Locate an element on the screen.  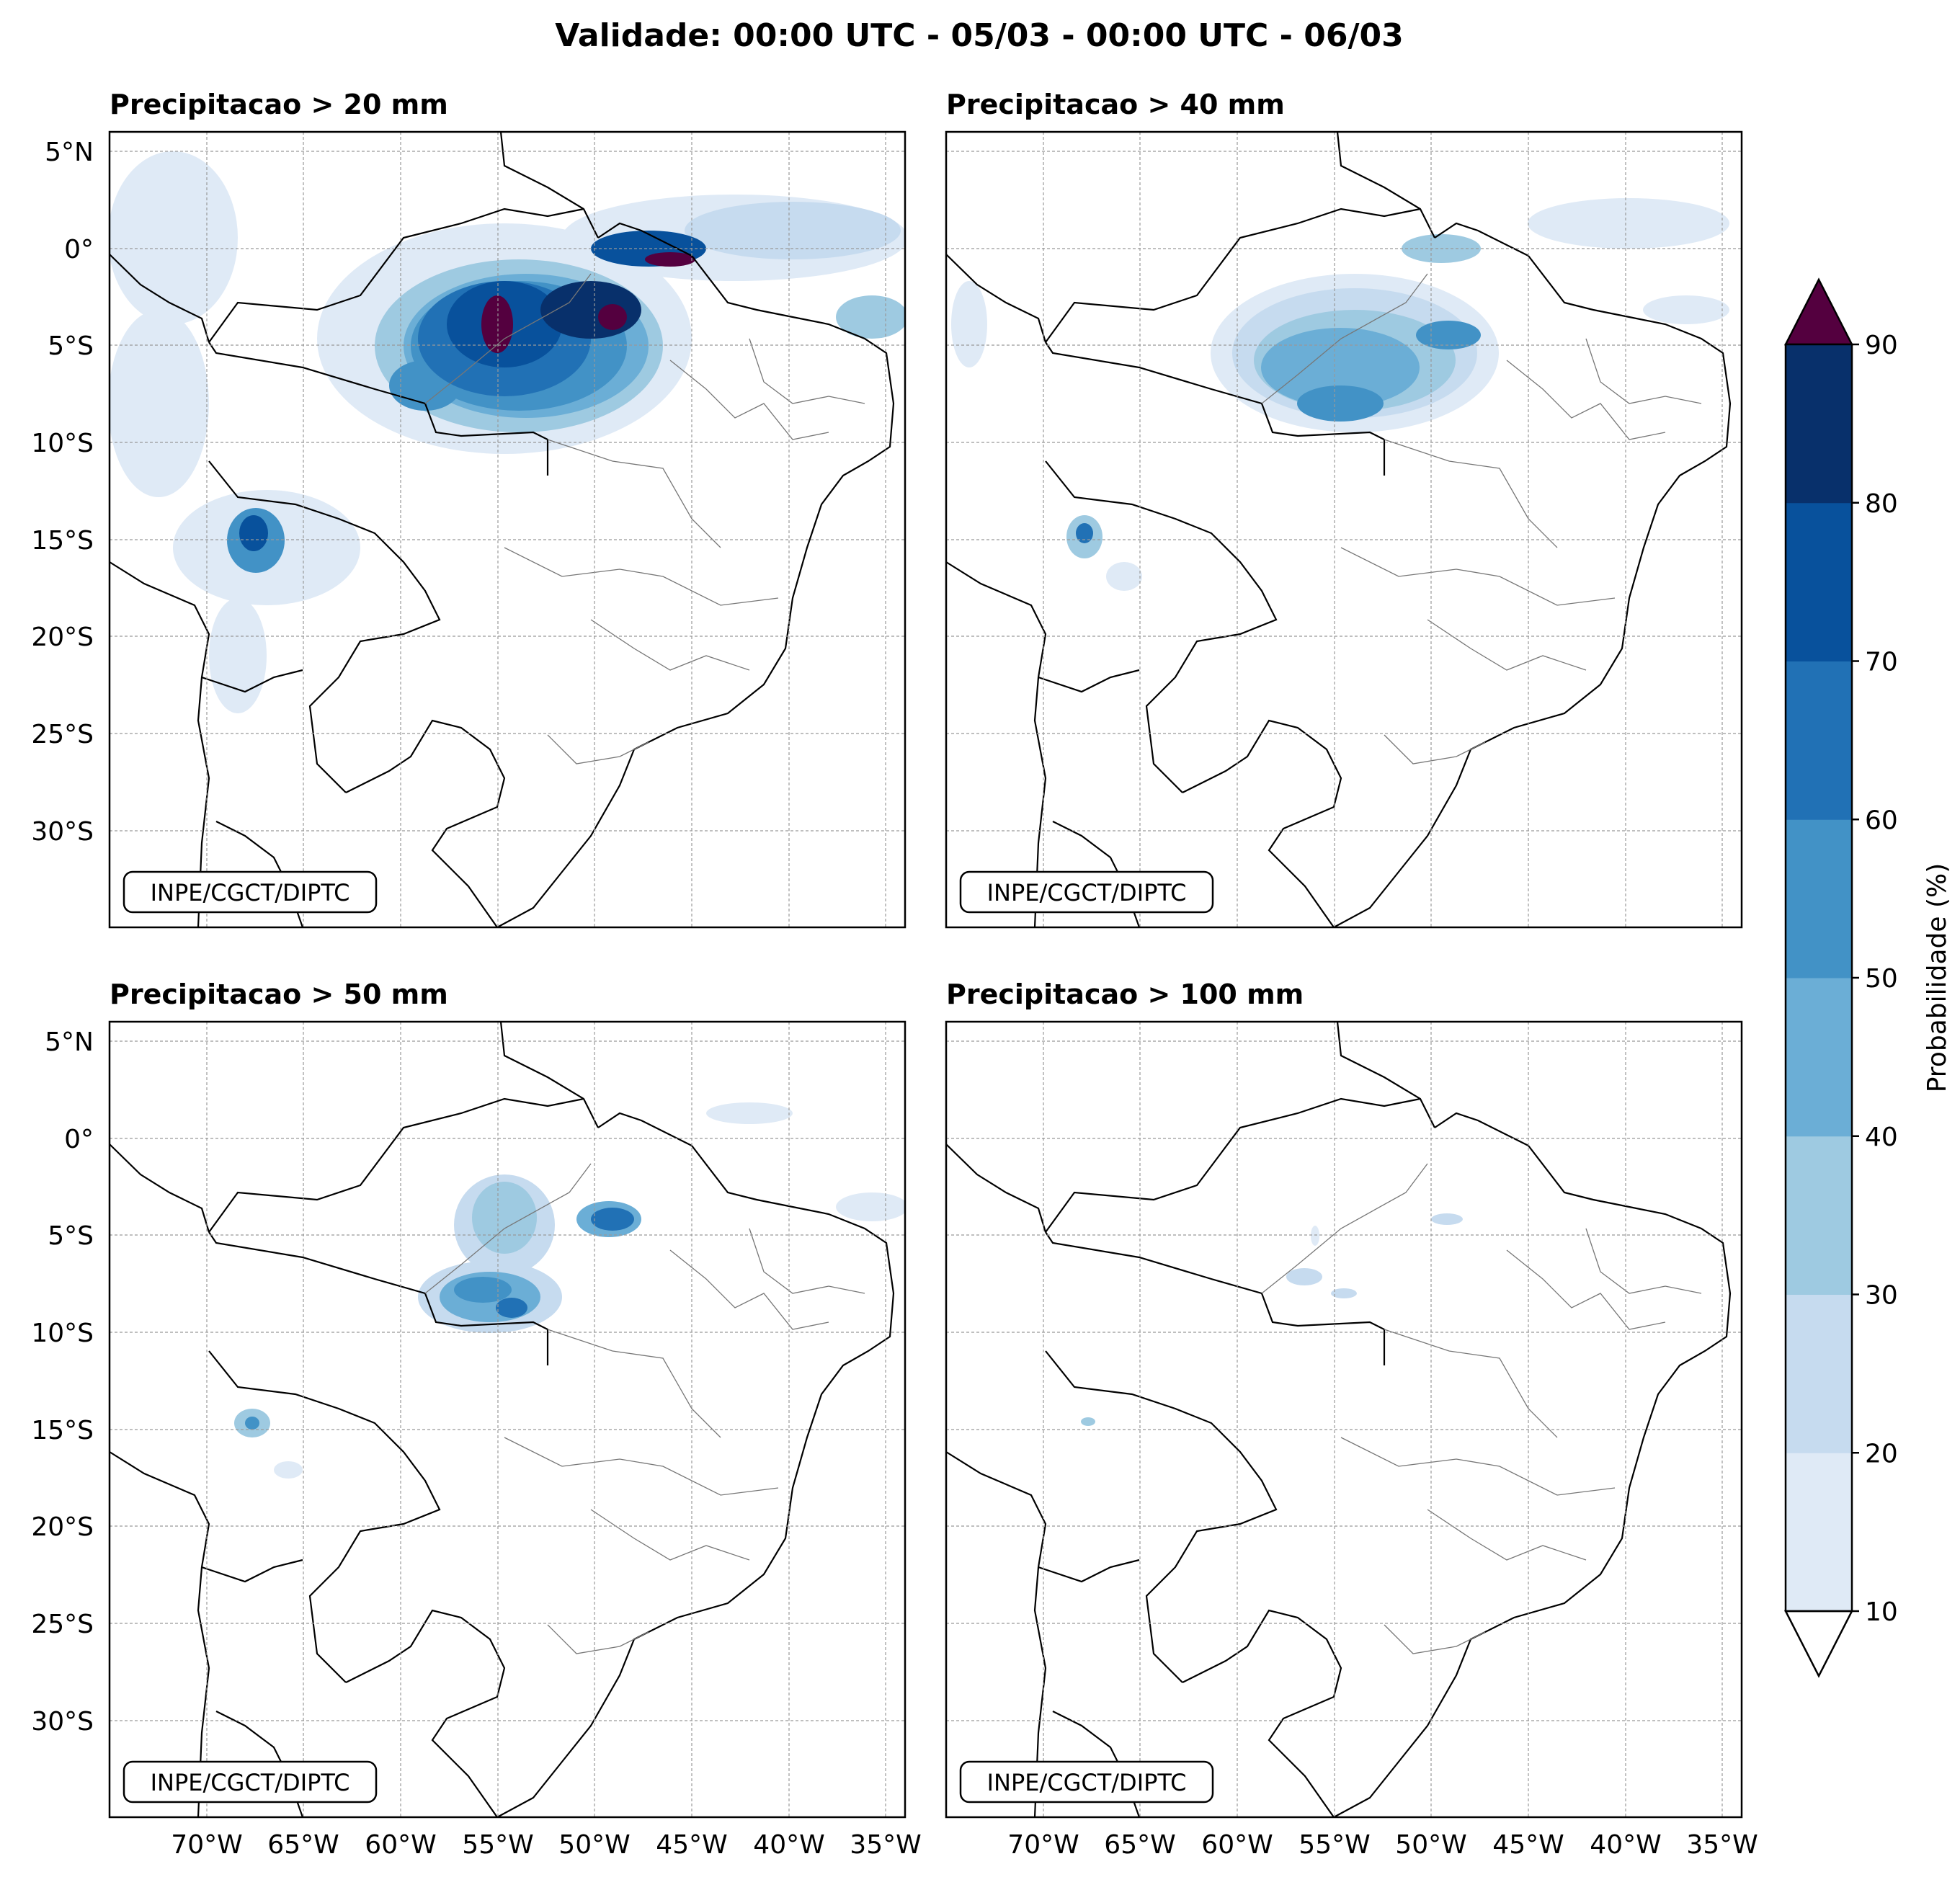
colorbar-tick-label: 60 is located at coordinates (1881, 820).